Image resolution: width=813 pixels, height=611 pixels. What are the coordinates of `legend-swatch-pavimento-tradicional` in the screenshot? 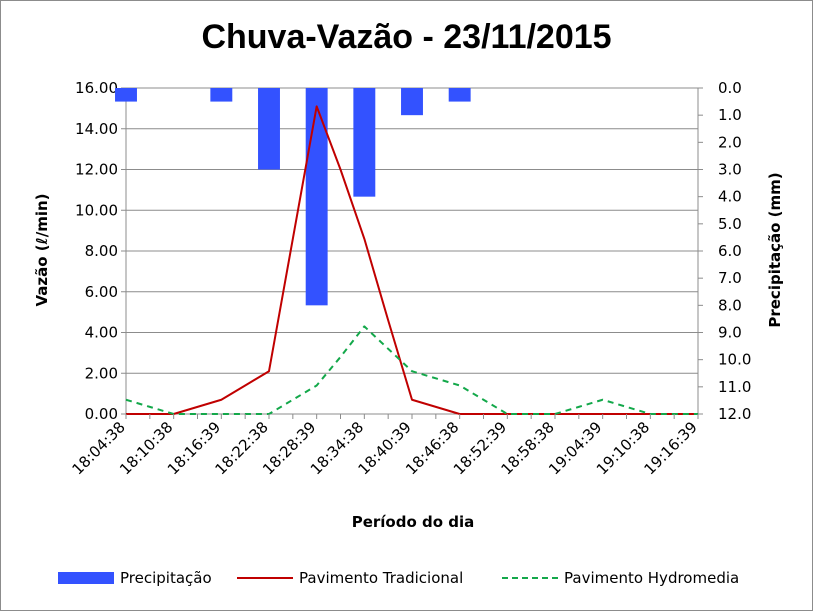 It's located at (265, 578).